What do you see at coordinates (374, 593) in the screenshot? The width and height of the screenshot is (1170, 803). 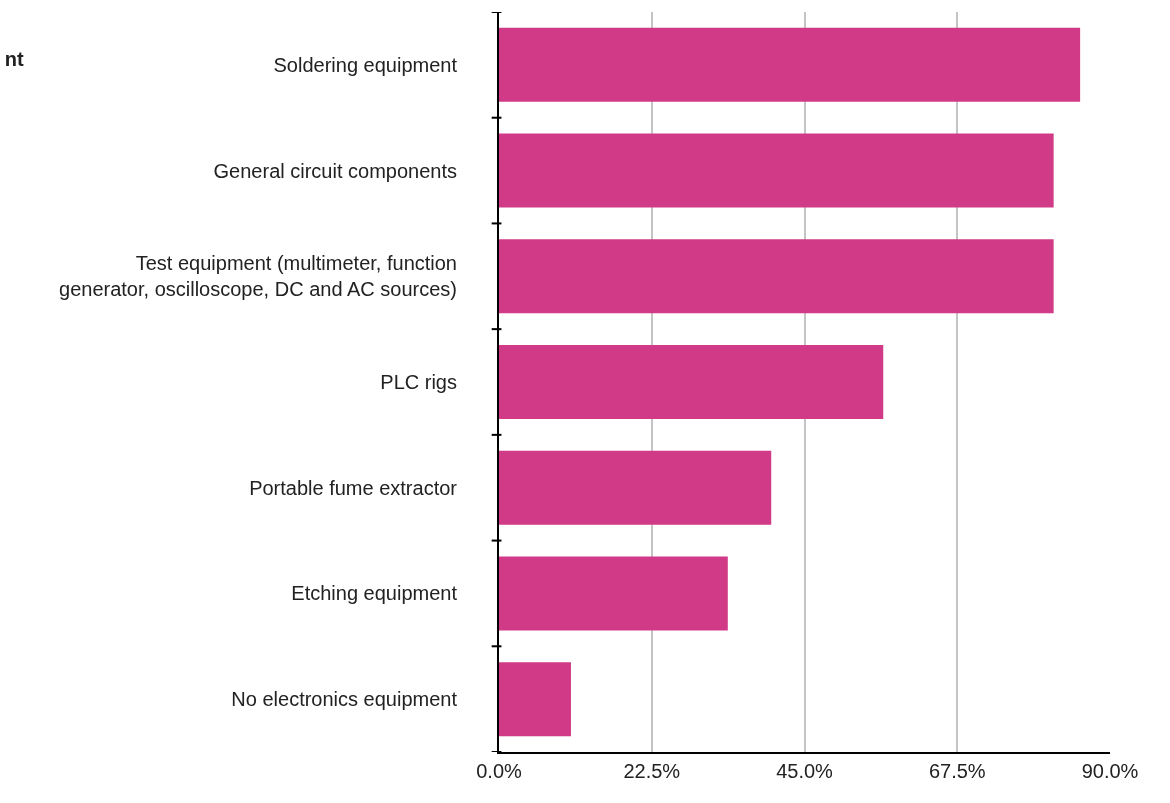 I see `y-tick-label: Etching equipment` at bounding box center [374, 593].